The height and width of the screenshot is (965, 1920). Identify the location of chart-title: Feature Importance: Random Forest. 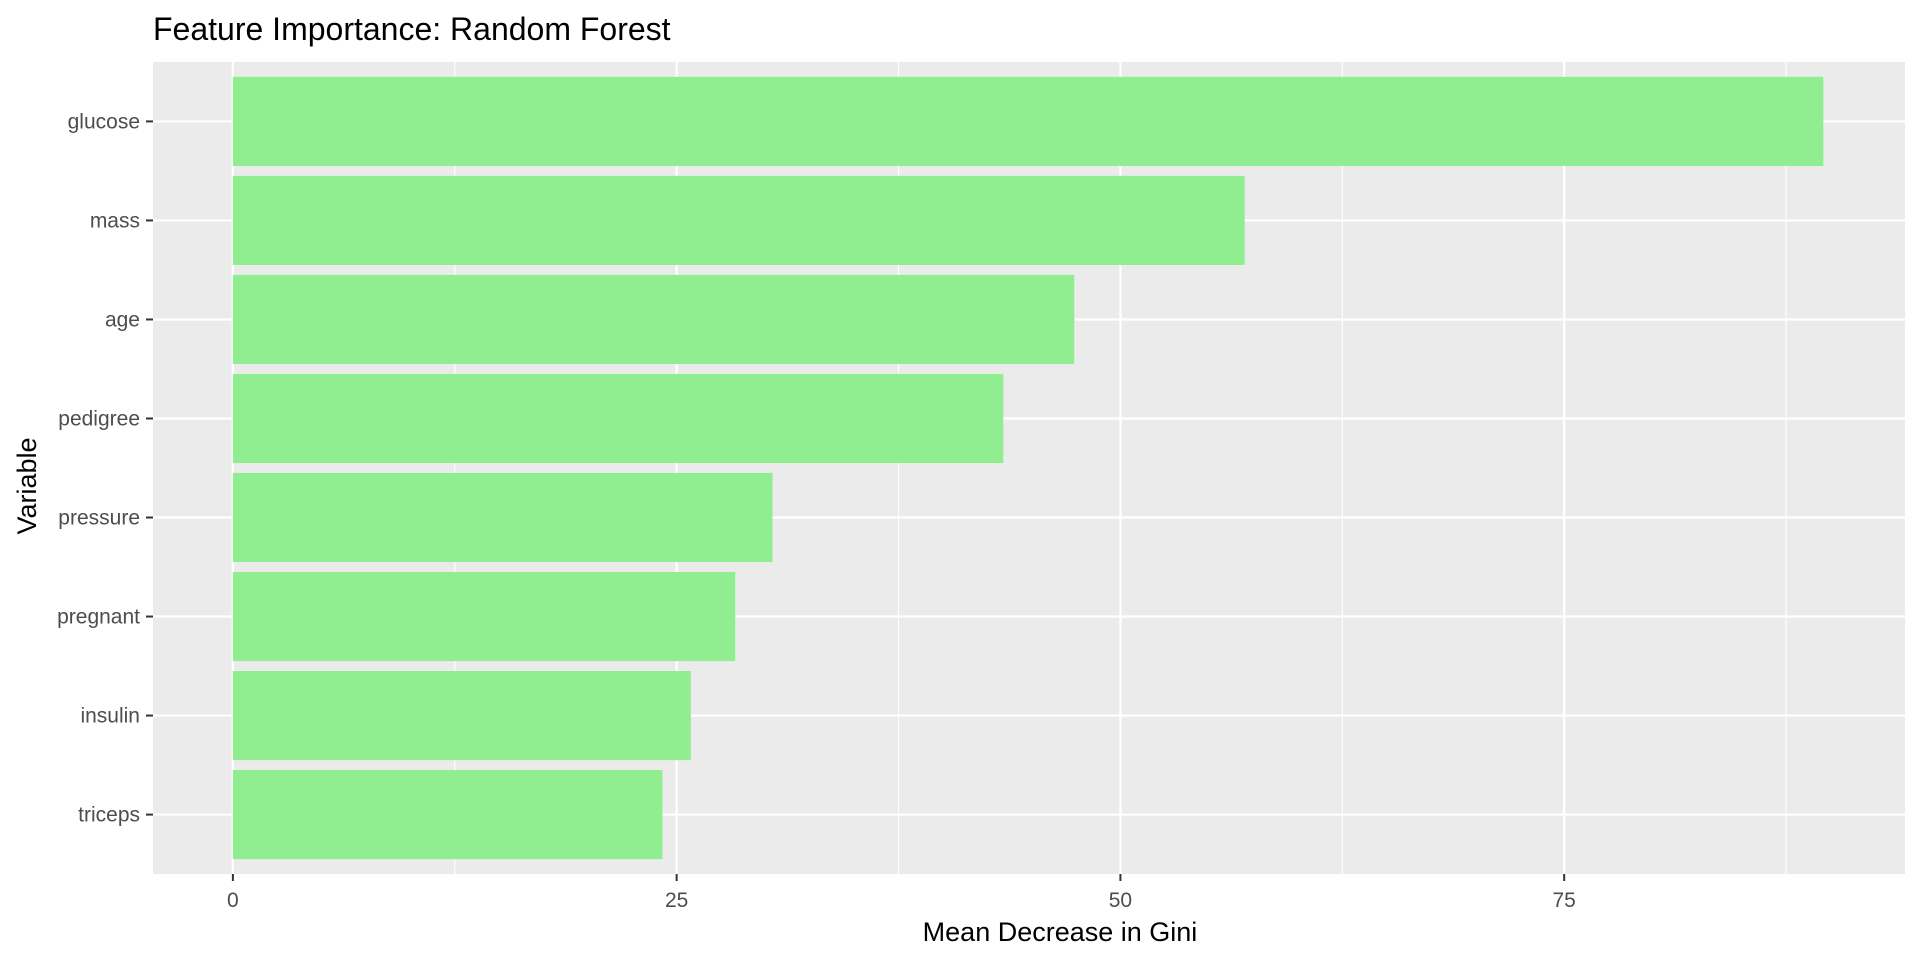
(412, 29).